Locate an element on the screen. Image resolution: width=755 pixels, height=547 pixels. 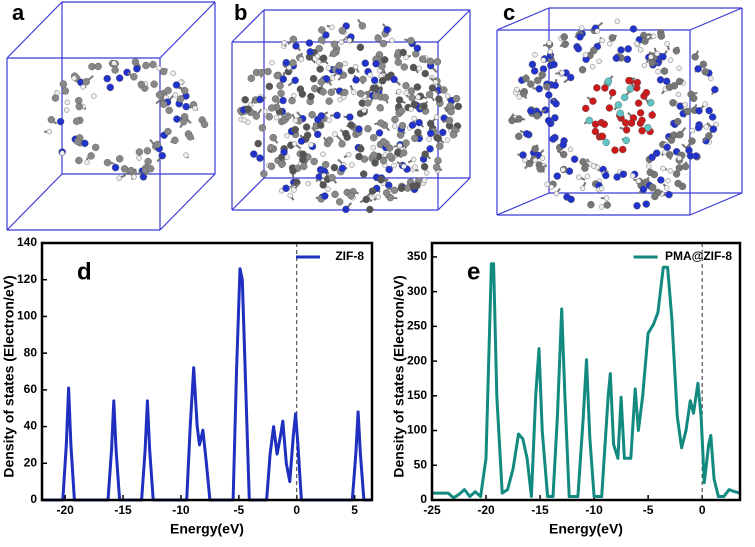
y-tick-label: 20 is located at coordinates (31, 462).